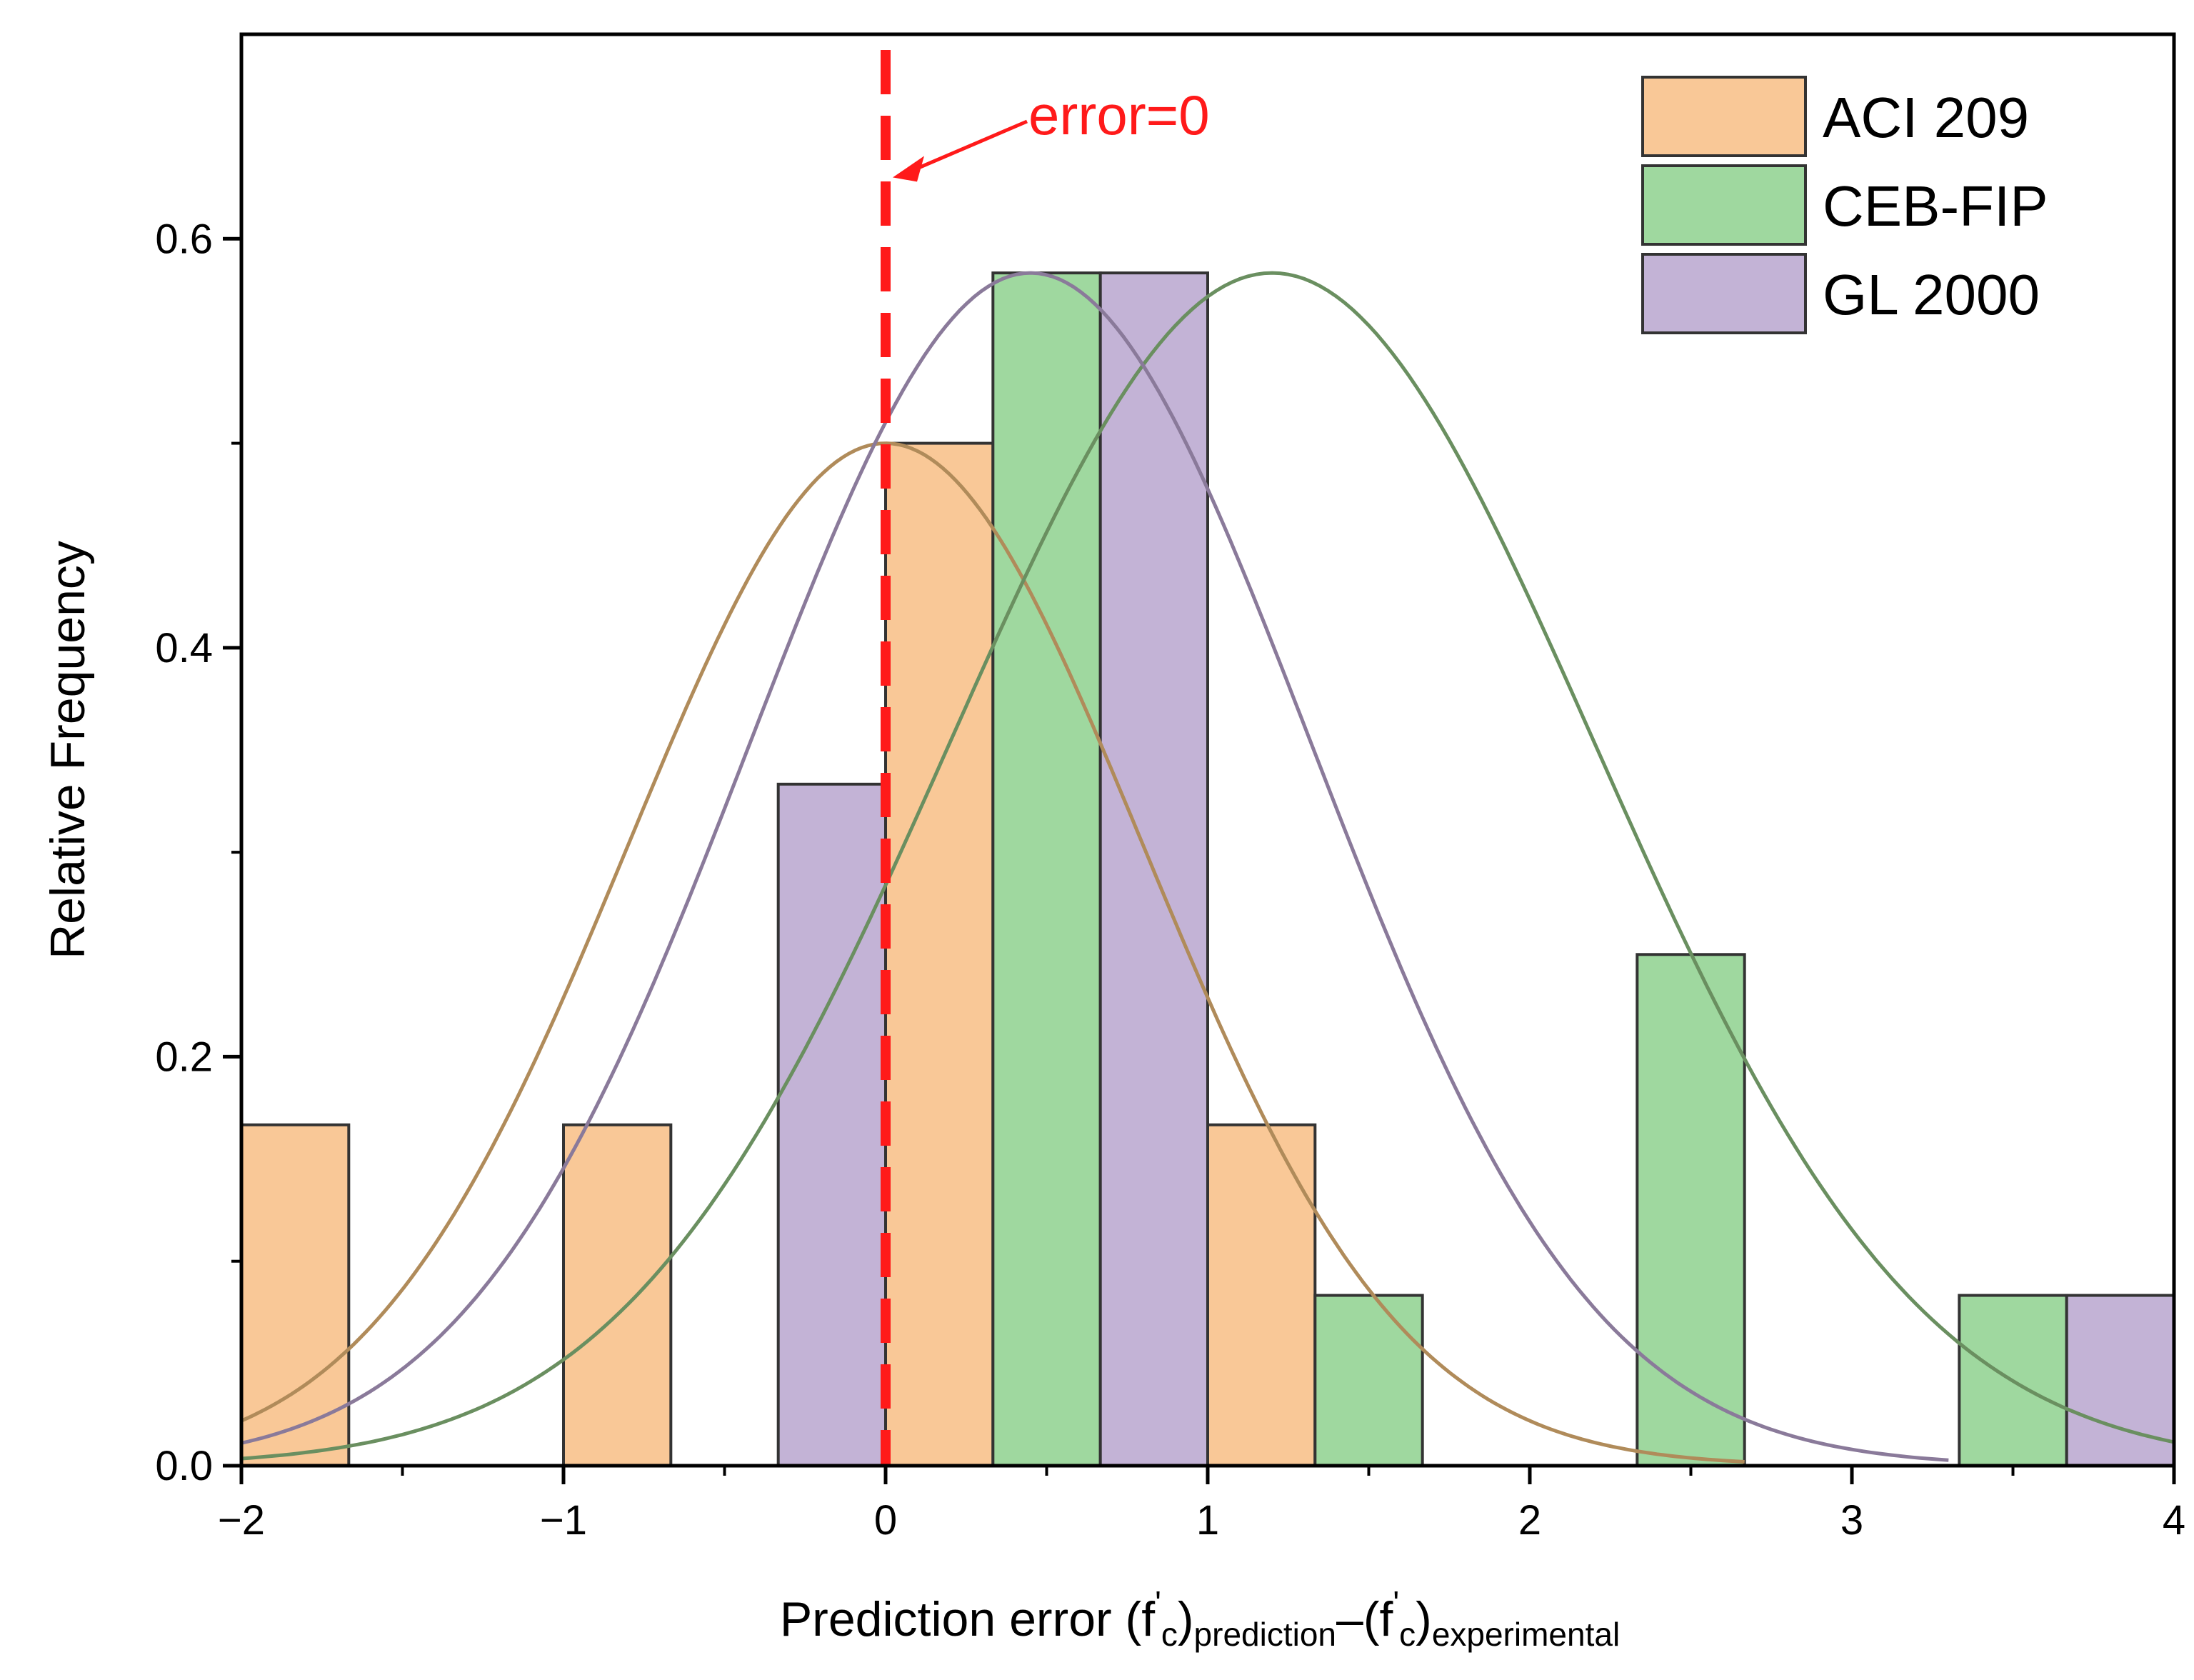 This screenshot has height=1680, width=2194. I want to click on x-tick-label: 4, so click(2174, 1520).